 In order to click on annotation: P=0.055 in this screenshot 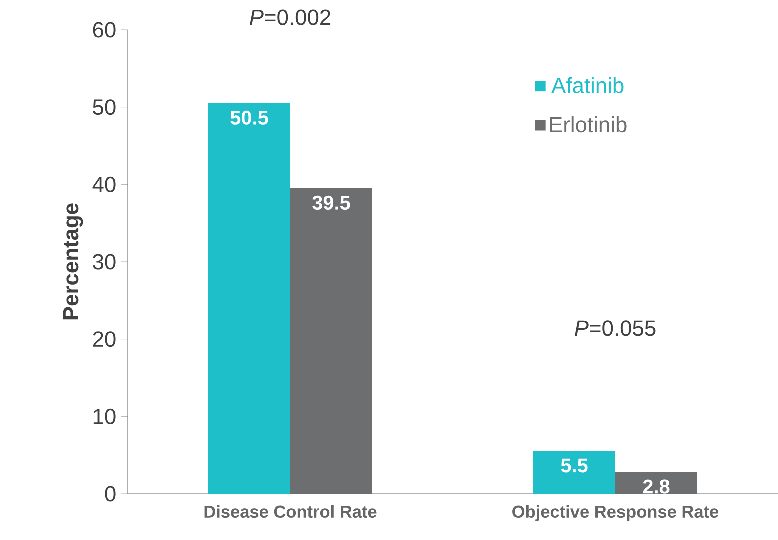, I will do `click(615, 328)`.